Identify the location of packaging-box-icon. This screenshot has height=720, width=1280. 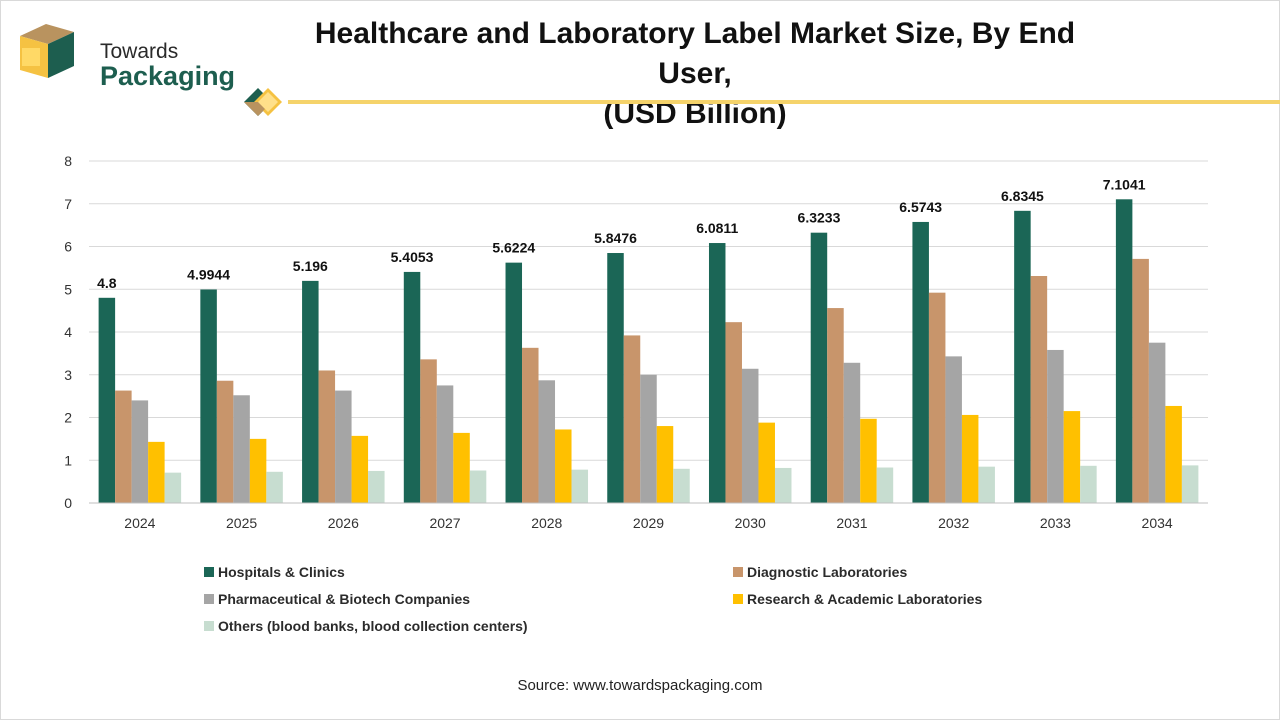
(47, 51).